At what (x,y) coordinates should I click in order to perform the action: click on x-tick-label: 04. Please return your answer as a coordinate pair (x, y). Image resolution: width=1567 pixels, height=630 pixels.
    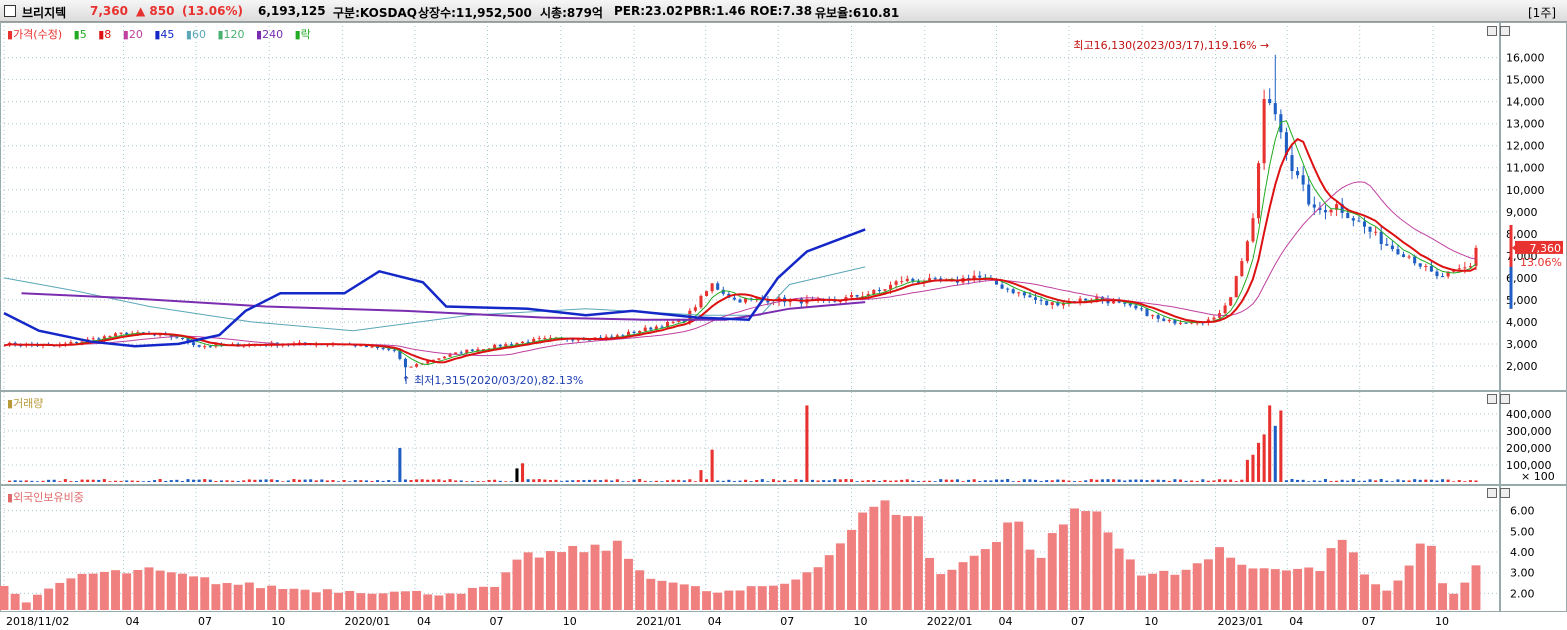
    Looking at the image, I should click on (424, 621).